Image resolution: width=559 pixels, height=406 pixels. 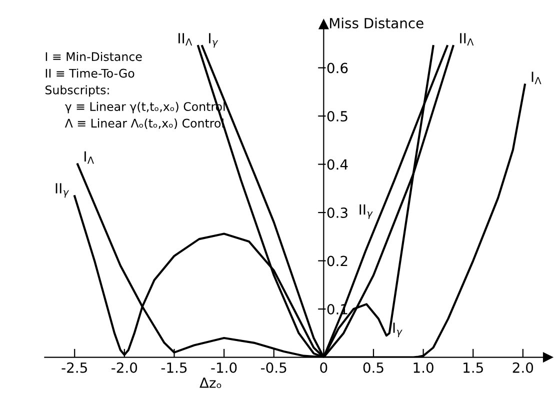 I want to click on y-axis-title: Miss Distance, so click(x=377, y=23).